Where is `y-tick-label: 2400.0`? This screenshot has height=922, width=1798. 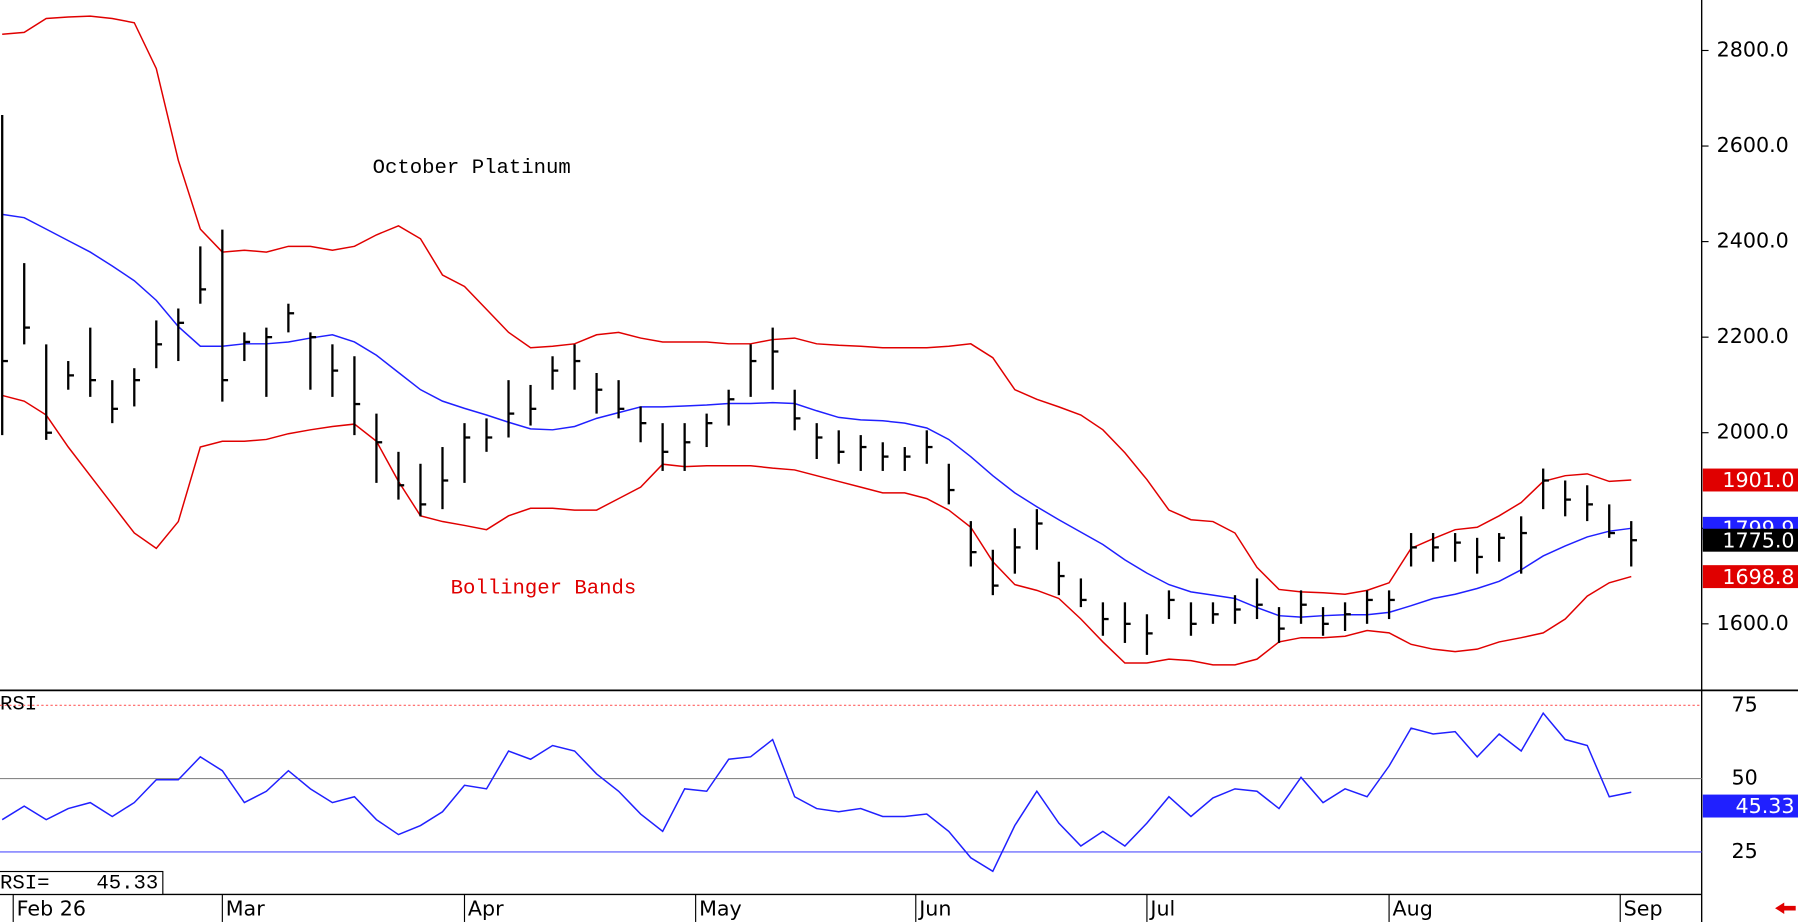 y-tick-label: 2400.0 is located at coordinates (1753, 241).